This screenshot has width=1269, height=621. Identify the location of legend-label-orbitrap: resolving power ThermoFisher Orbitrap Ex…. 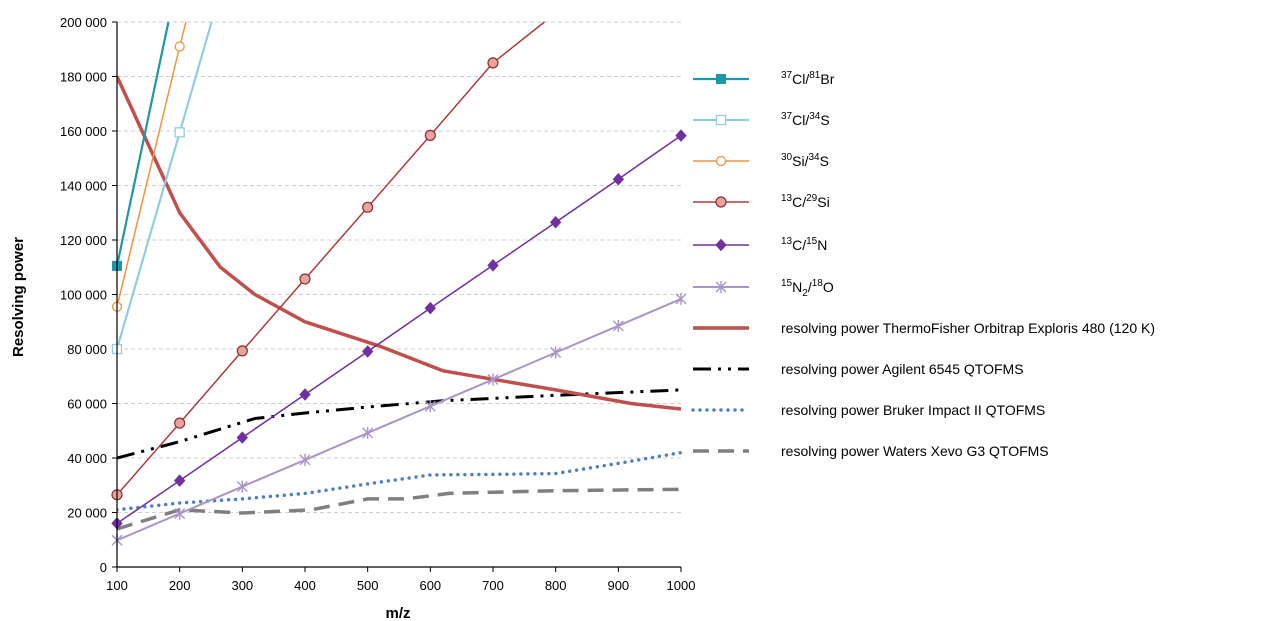
(968, 328).